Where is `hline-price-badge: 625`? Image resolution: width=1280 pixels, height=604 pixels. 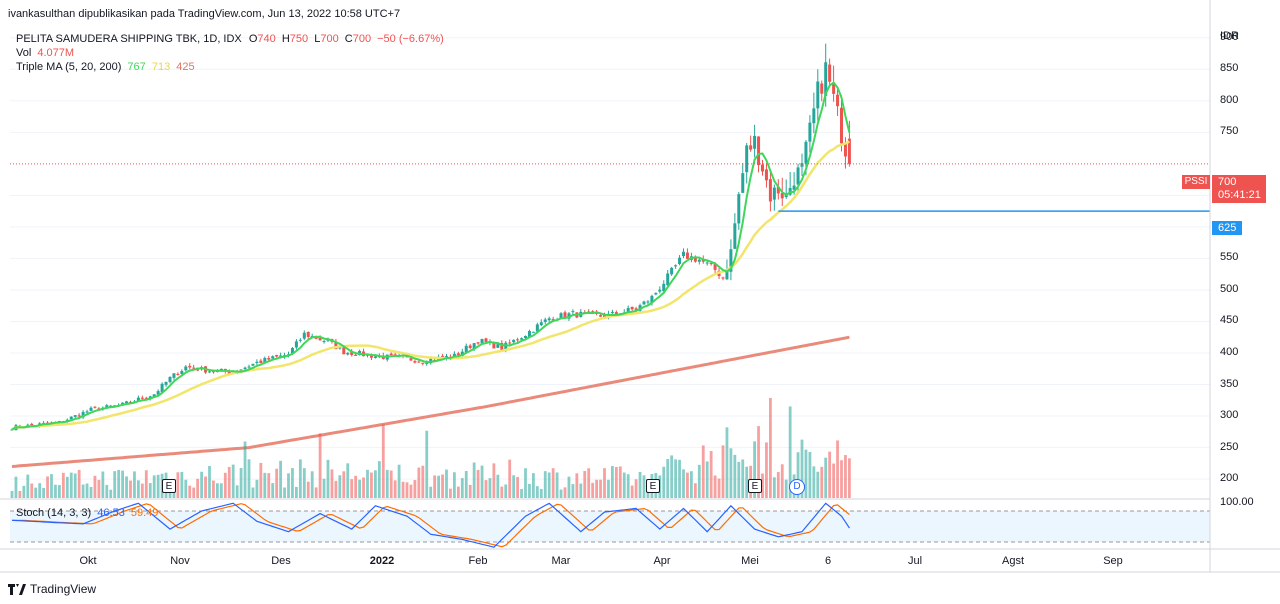 hline-price-badge: 625 is located at coordinates (1227, 228).